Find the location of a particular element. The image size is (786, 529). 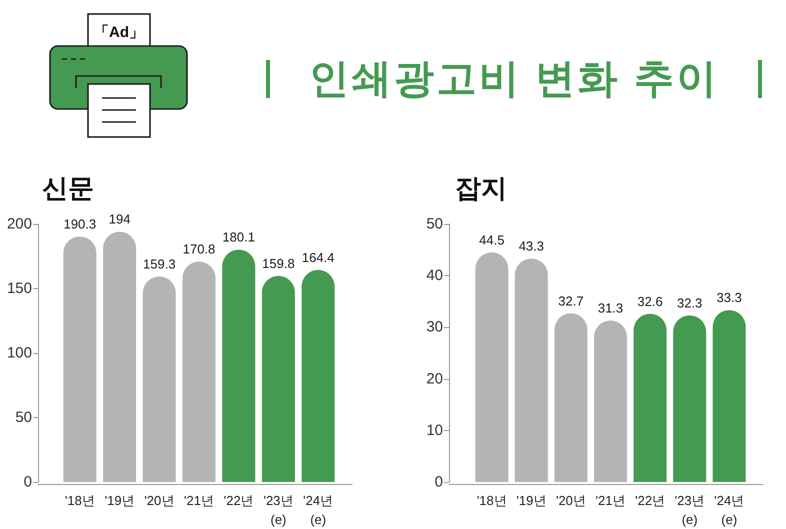

data-label: 180.1 is located at coordinates (238, 237).